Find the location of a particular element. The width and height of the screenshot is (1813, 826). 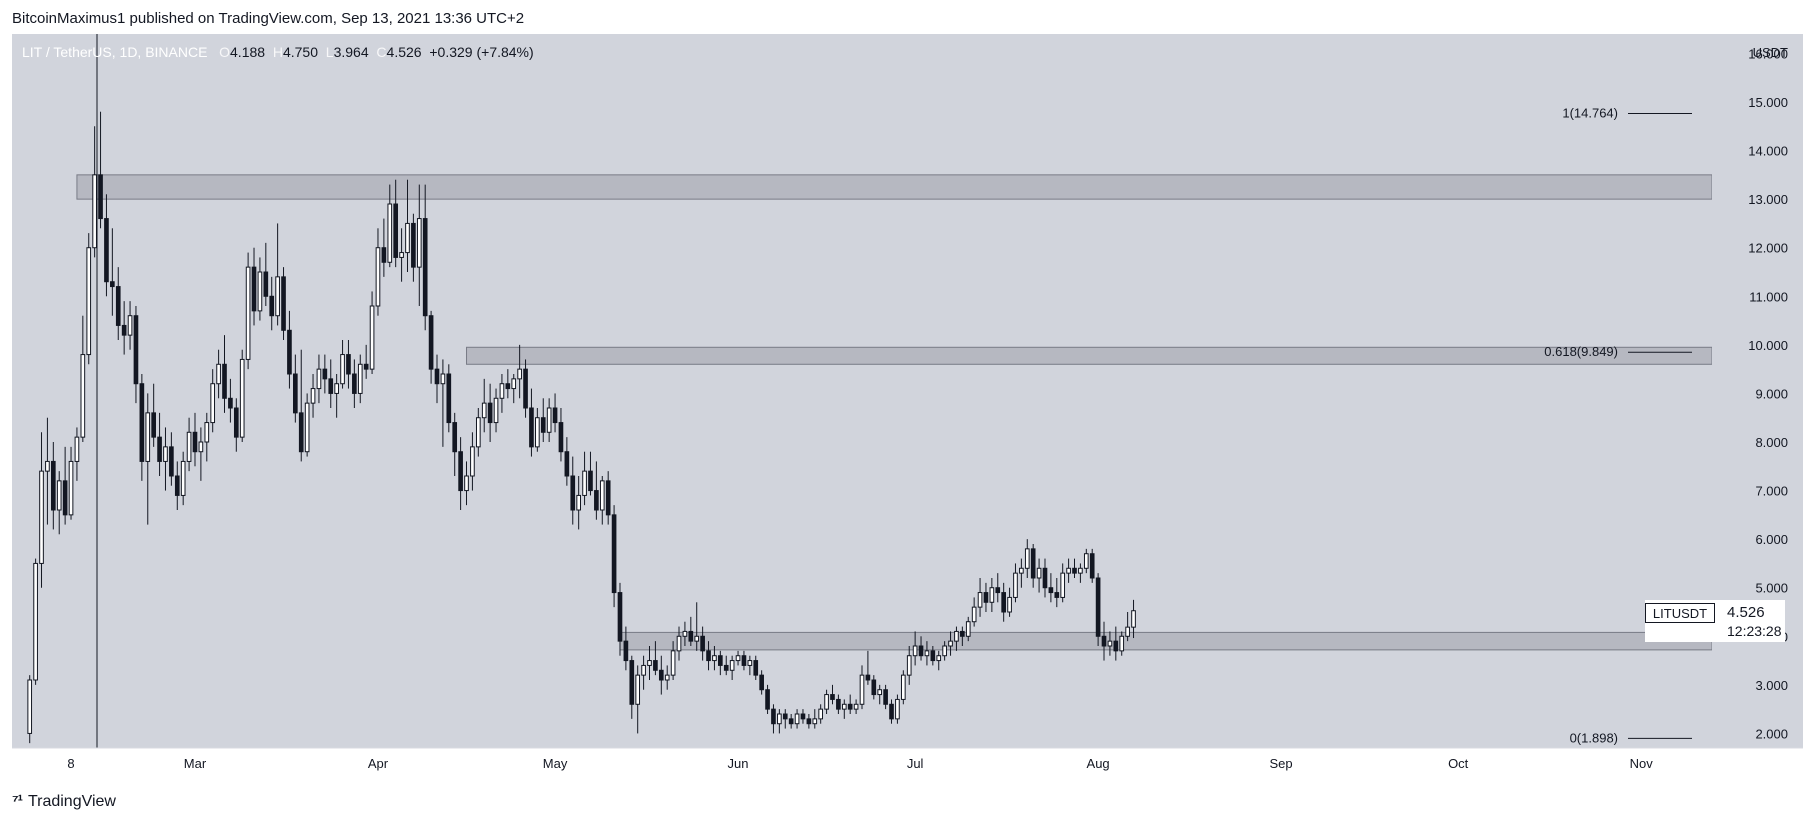

x-tick-label: Apr is located at coordinates (378, 763).